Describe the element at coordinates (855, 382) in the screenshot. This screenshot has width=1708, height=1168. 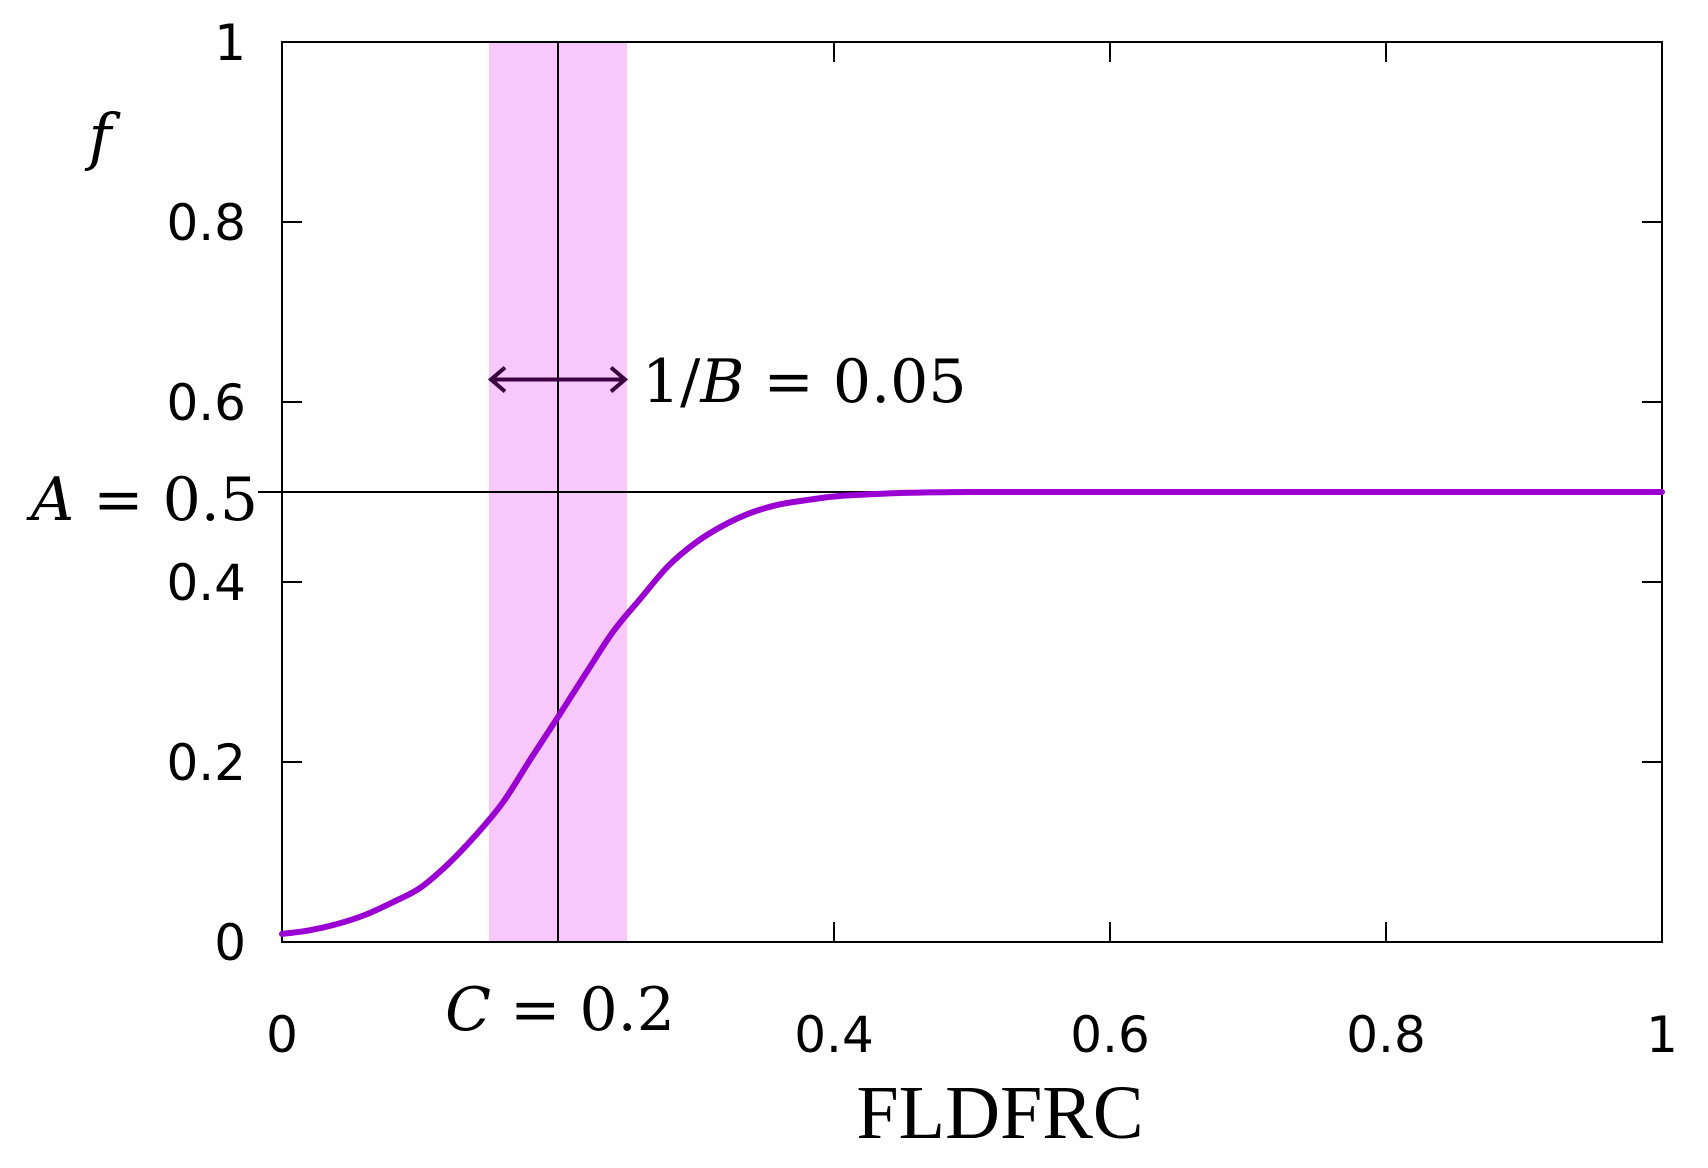
I see `b-annotation-suffix: = 0.05` at that location.